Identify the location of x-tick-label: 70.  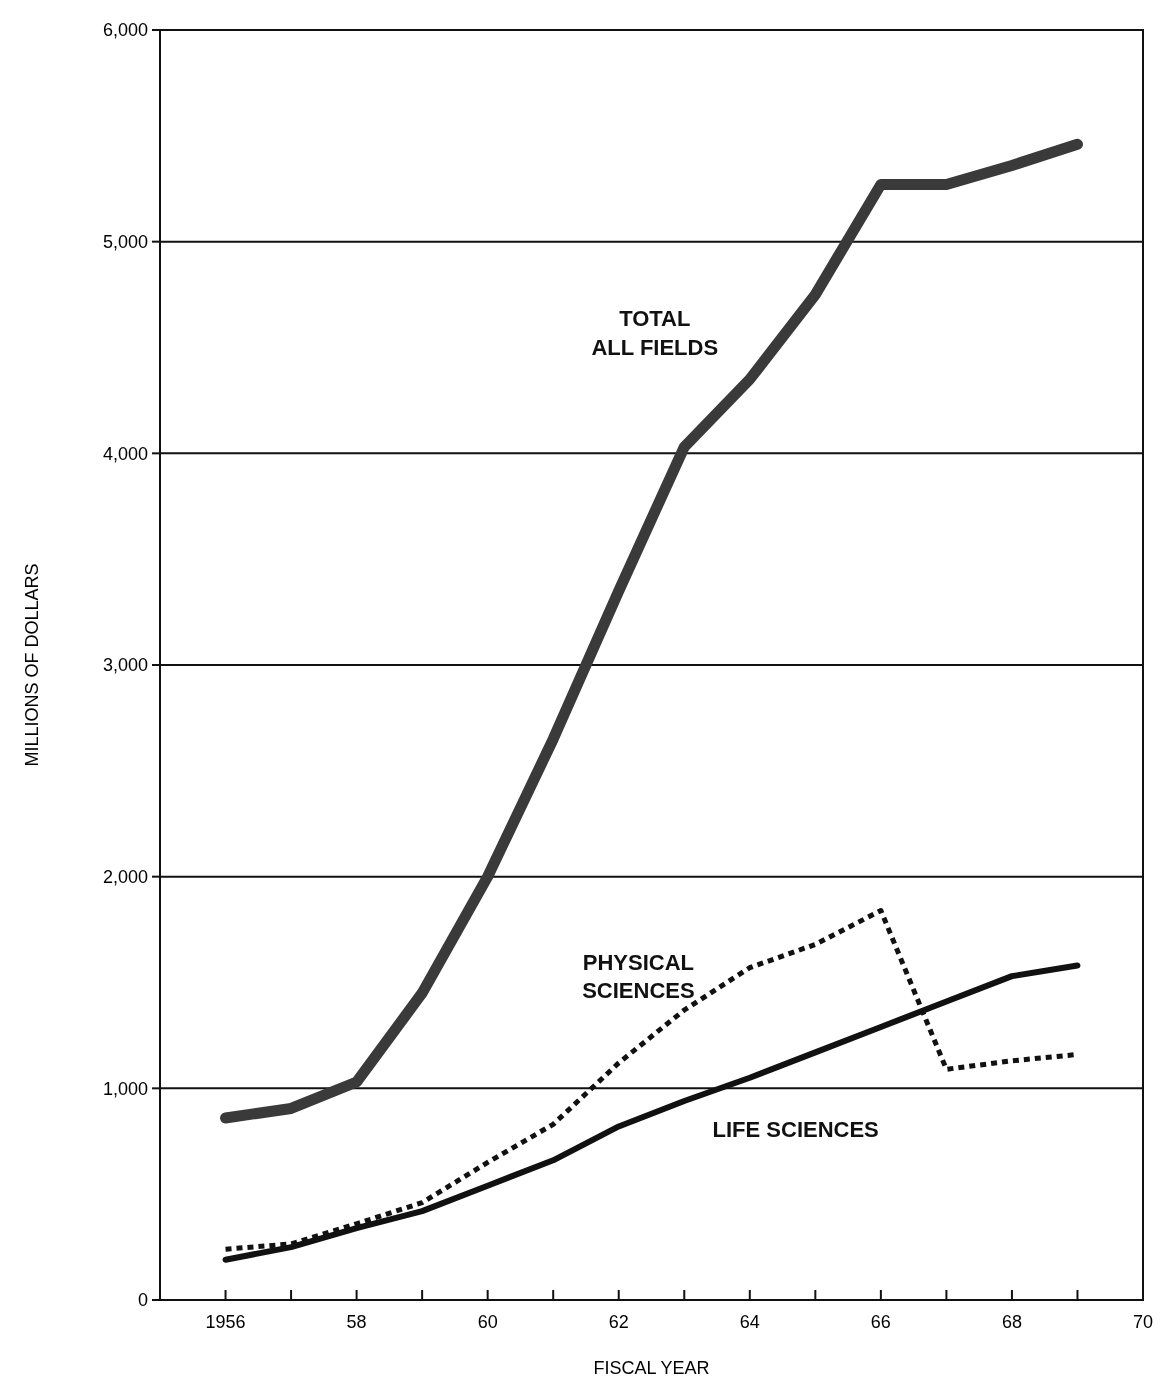
(1143, 1322).